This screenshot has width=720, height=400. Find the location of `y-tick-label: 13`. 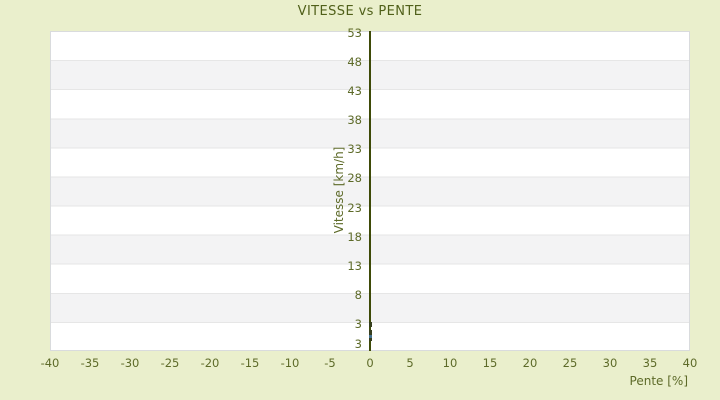

y-tick-label: 13 is located at coordinates (354, 265).